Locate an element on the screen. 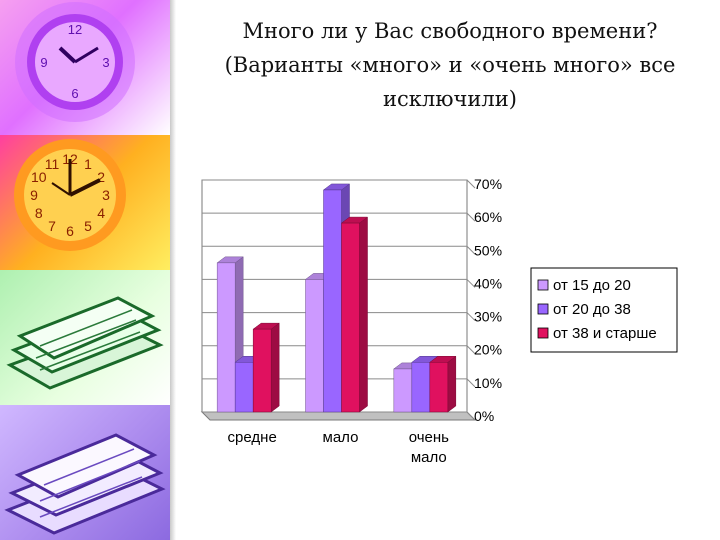 The width and height of the screenshot is (720, 540). title-line-1: Много ли у Вас свободного времени? is located at coordinates (450, 31).